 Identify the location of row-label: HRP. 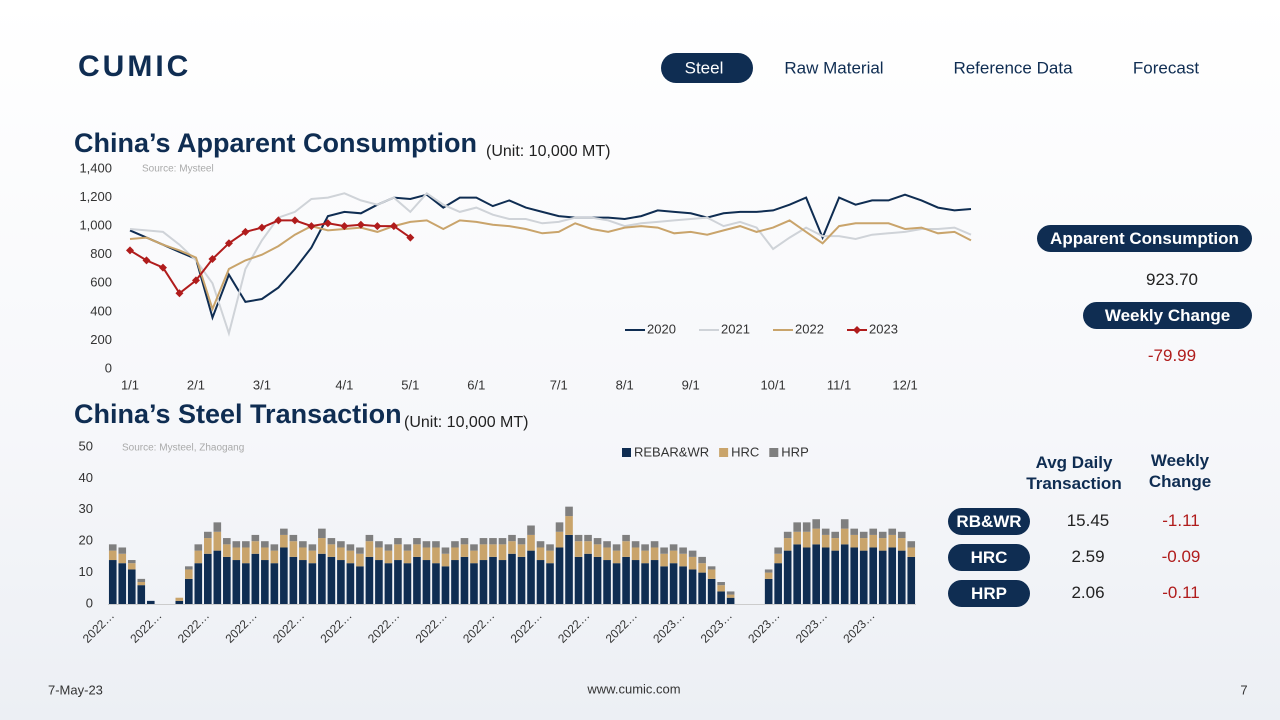
(989, 593).